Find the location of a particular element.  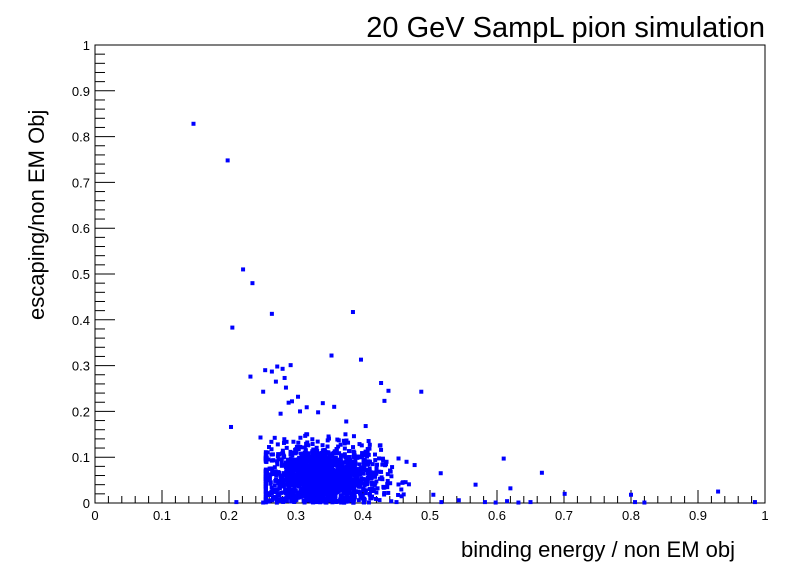

y-tick-label: 0.5 is located at coordinates (81, 274).